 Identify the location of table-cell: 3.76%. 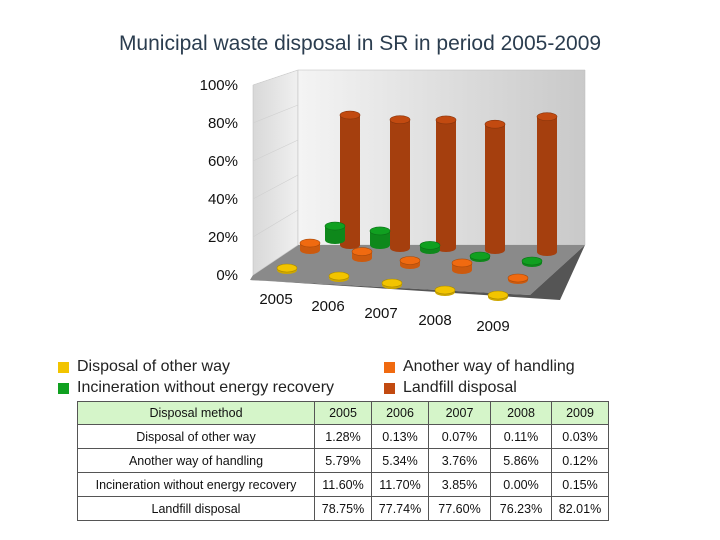
(459, 460).